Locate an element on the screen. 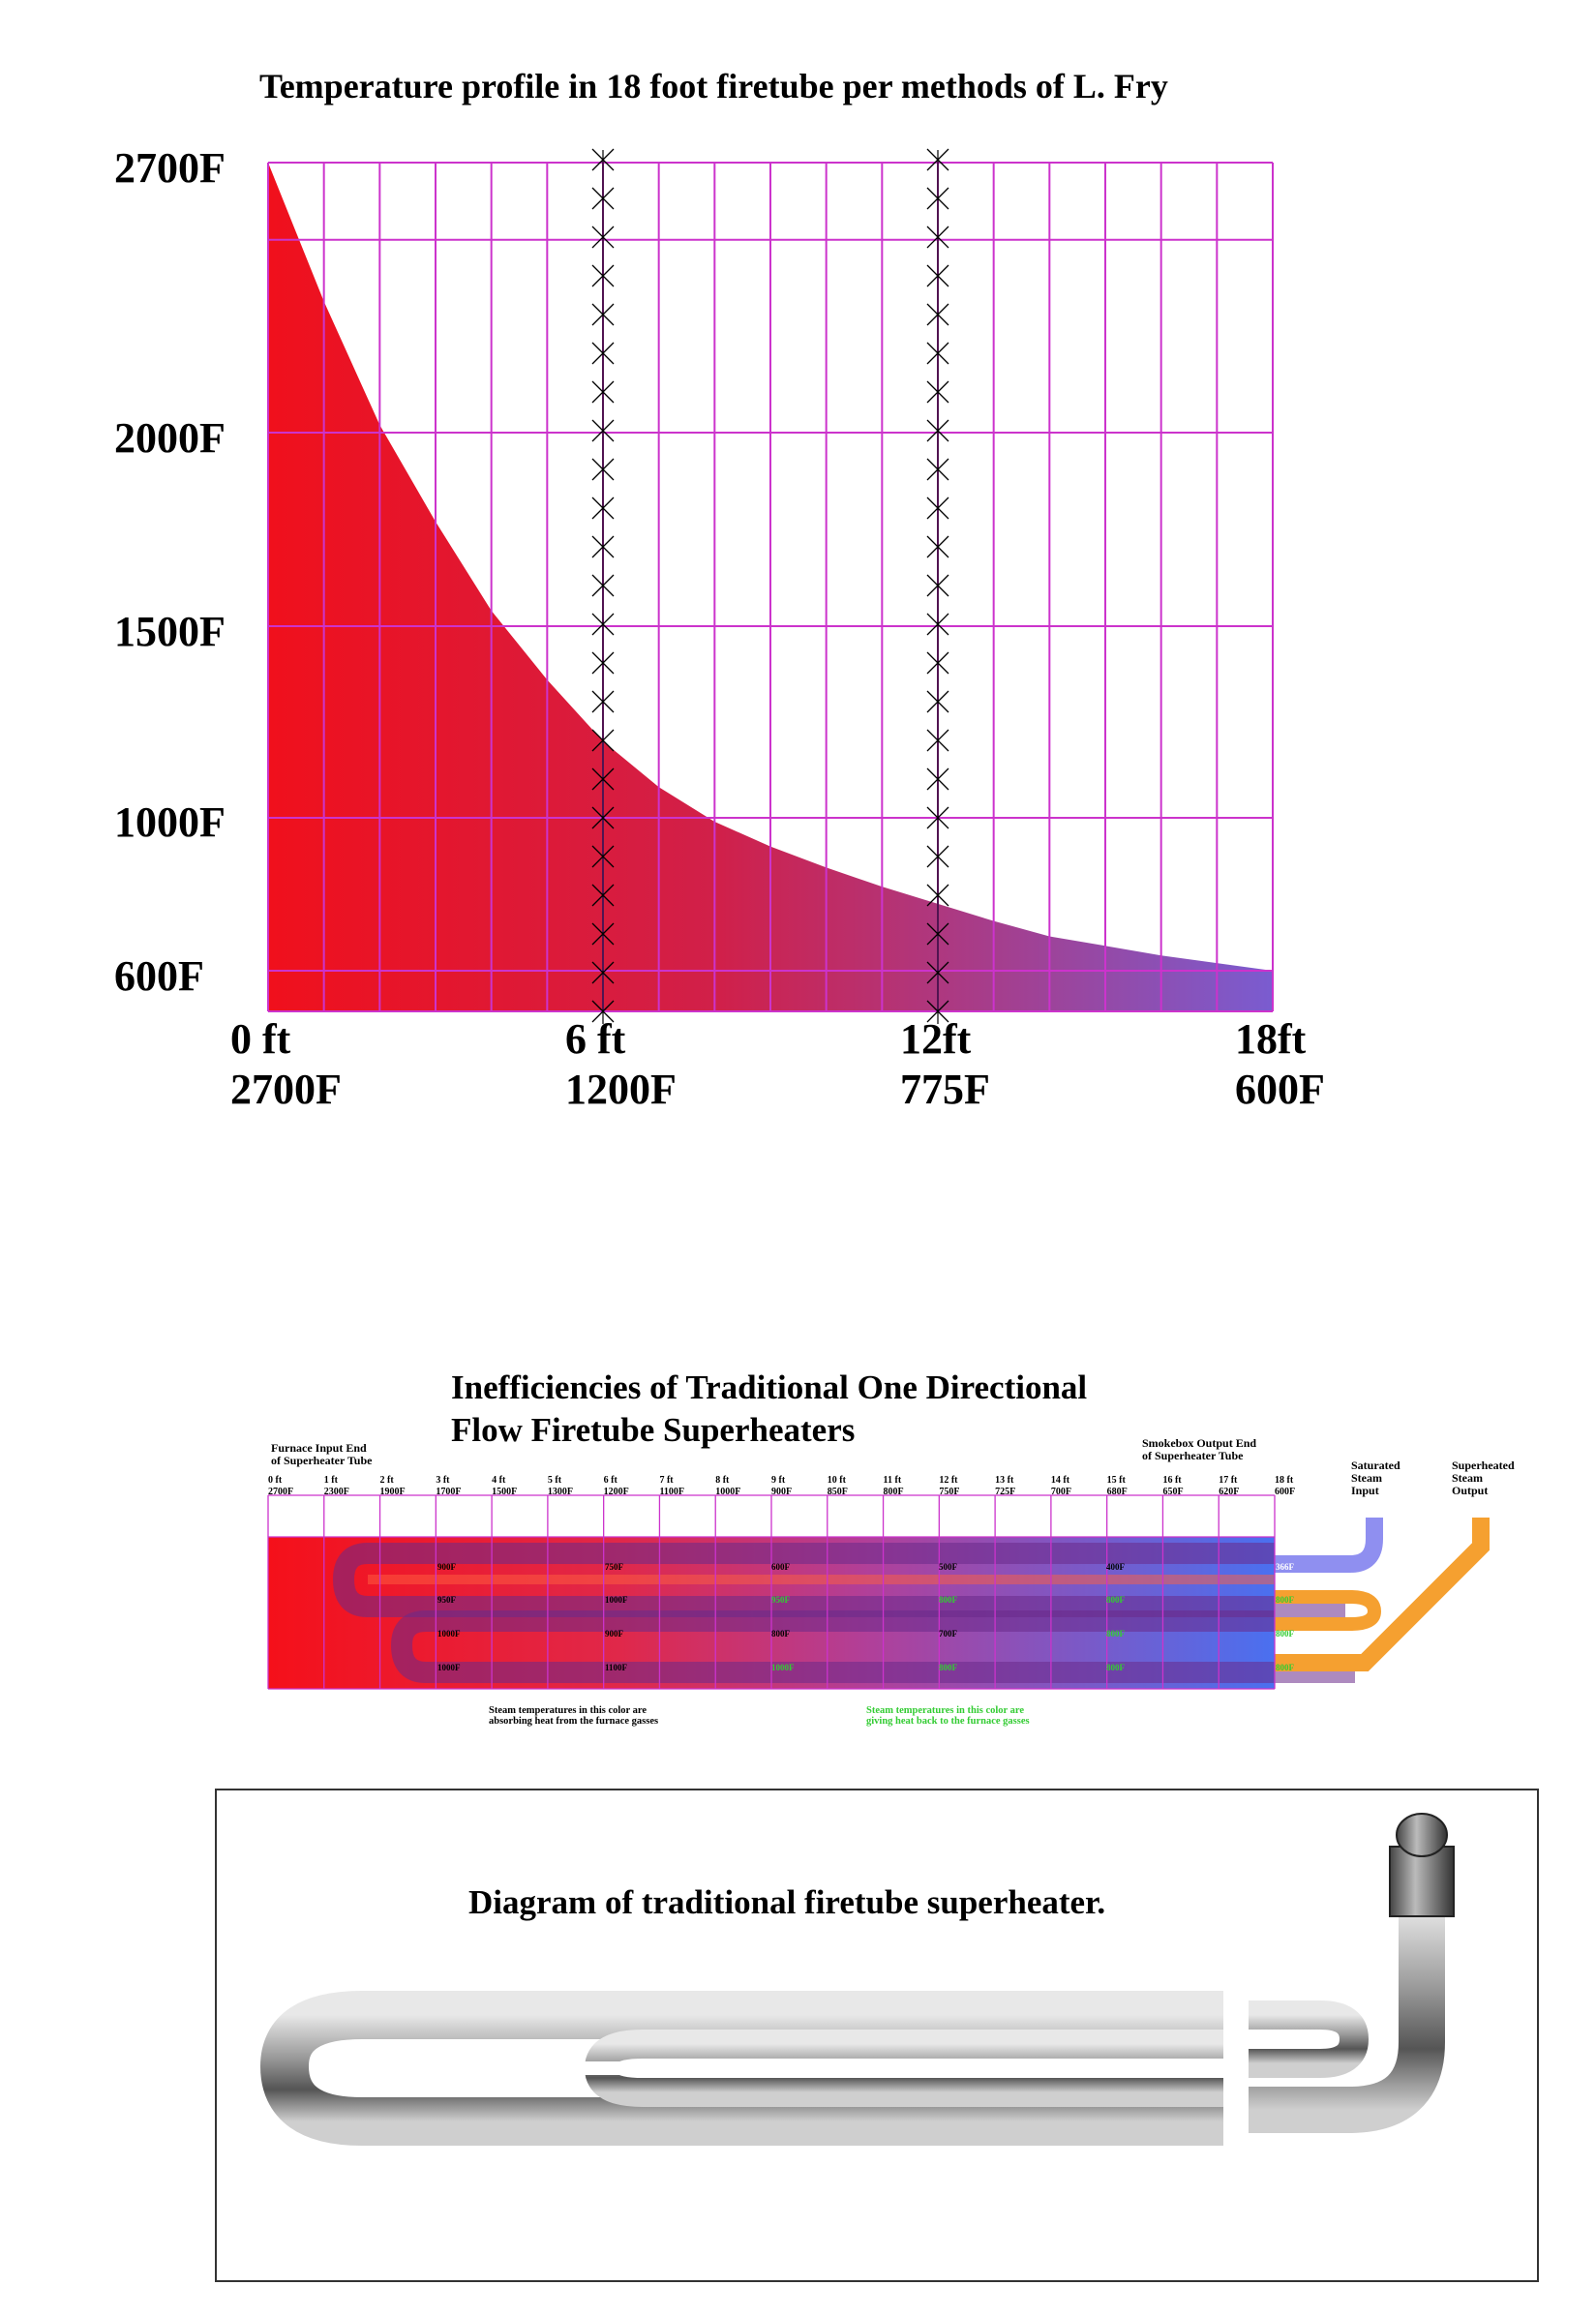 This screenshot has height=2316, width=1596. position-label: 10 ft 850F is located at coordinates (838, 1486).